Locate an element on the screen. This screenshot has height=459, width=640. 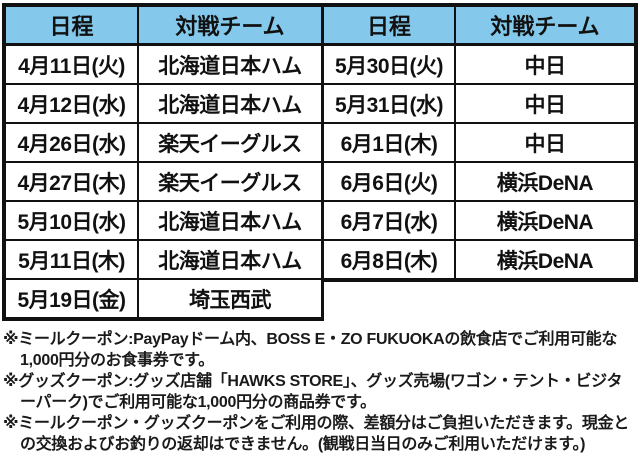
date-cell: 4月11日(火) is located at coordinates (71, 64).